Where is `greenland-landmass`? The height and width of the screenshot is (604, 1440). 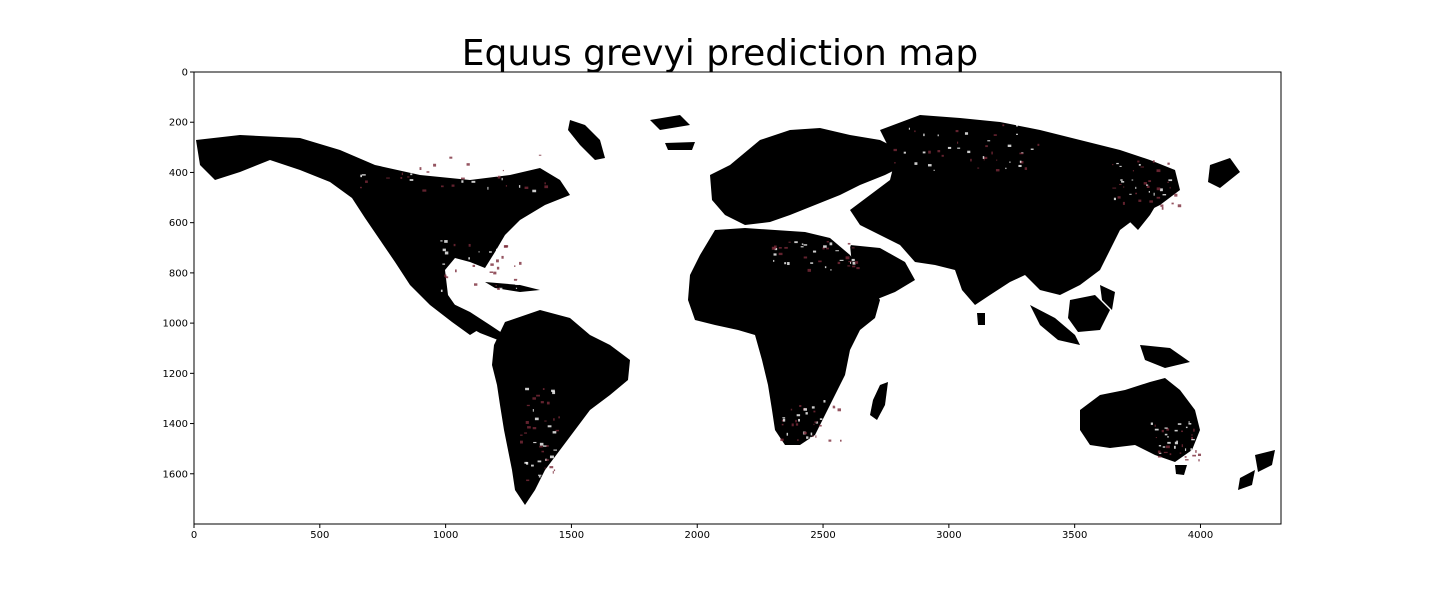
greenland-landmass is located at coordinates (586, 140).